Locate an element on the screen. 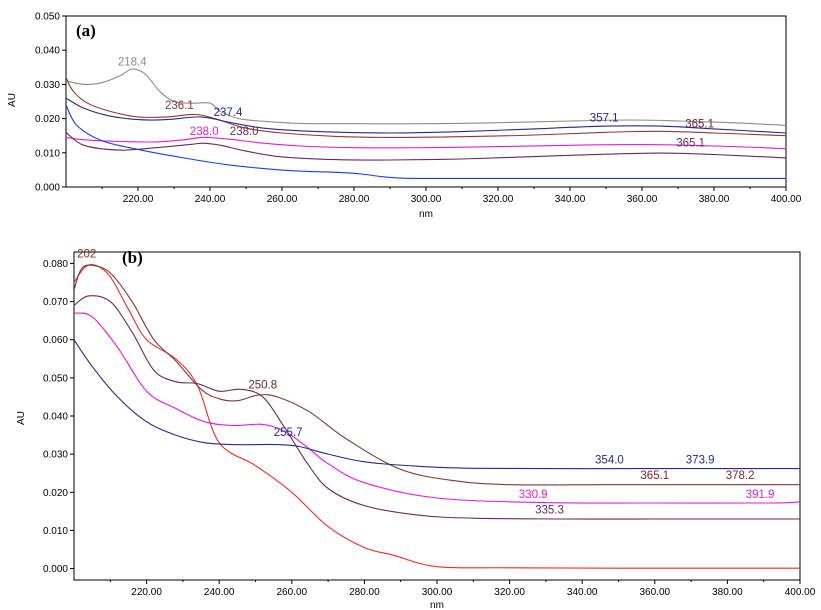 The image size is (821, 610). peak-label: 378.2 is located at coordinates (740, 476).